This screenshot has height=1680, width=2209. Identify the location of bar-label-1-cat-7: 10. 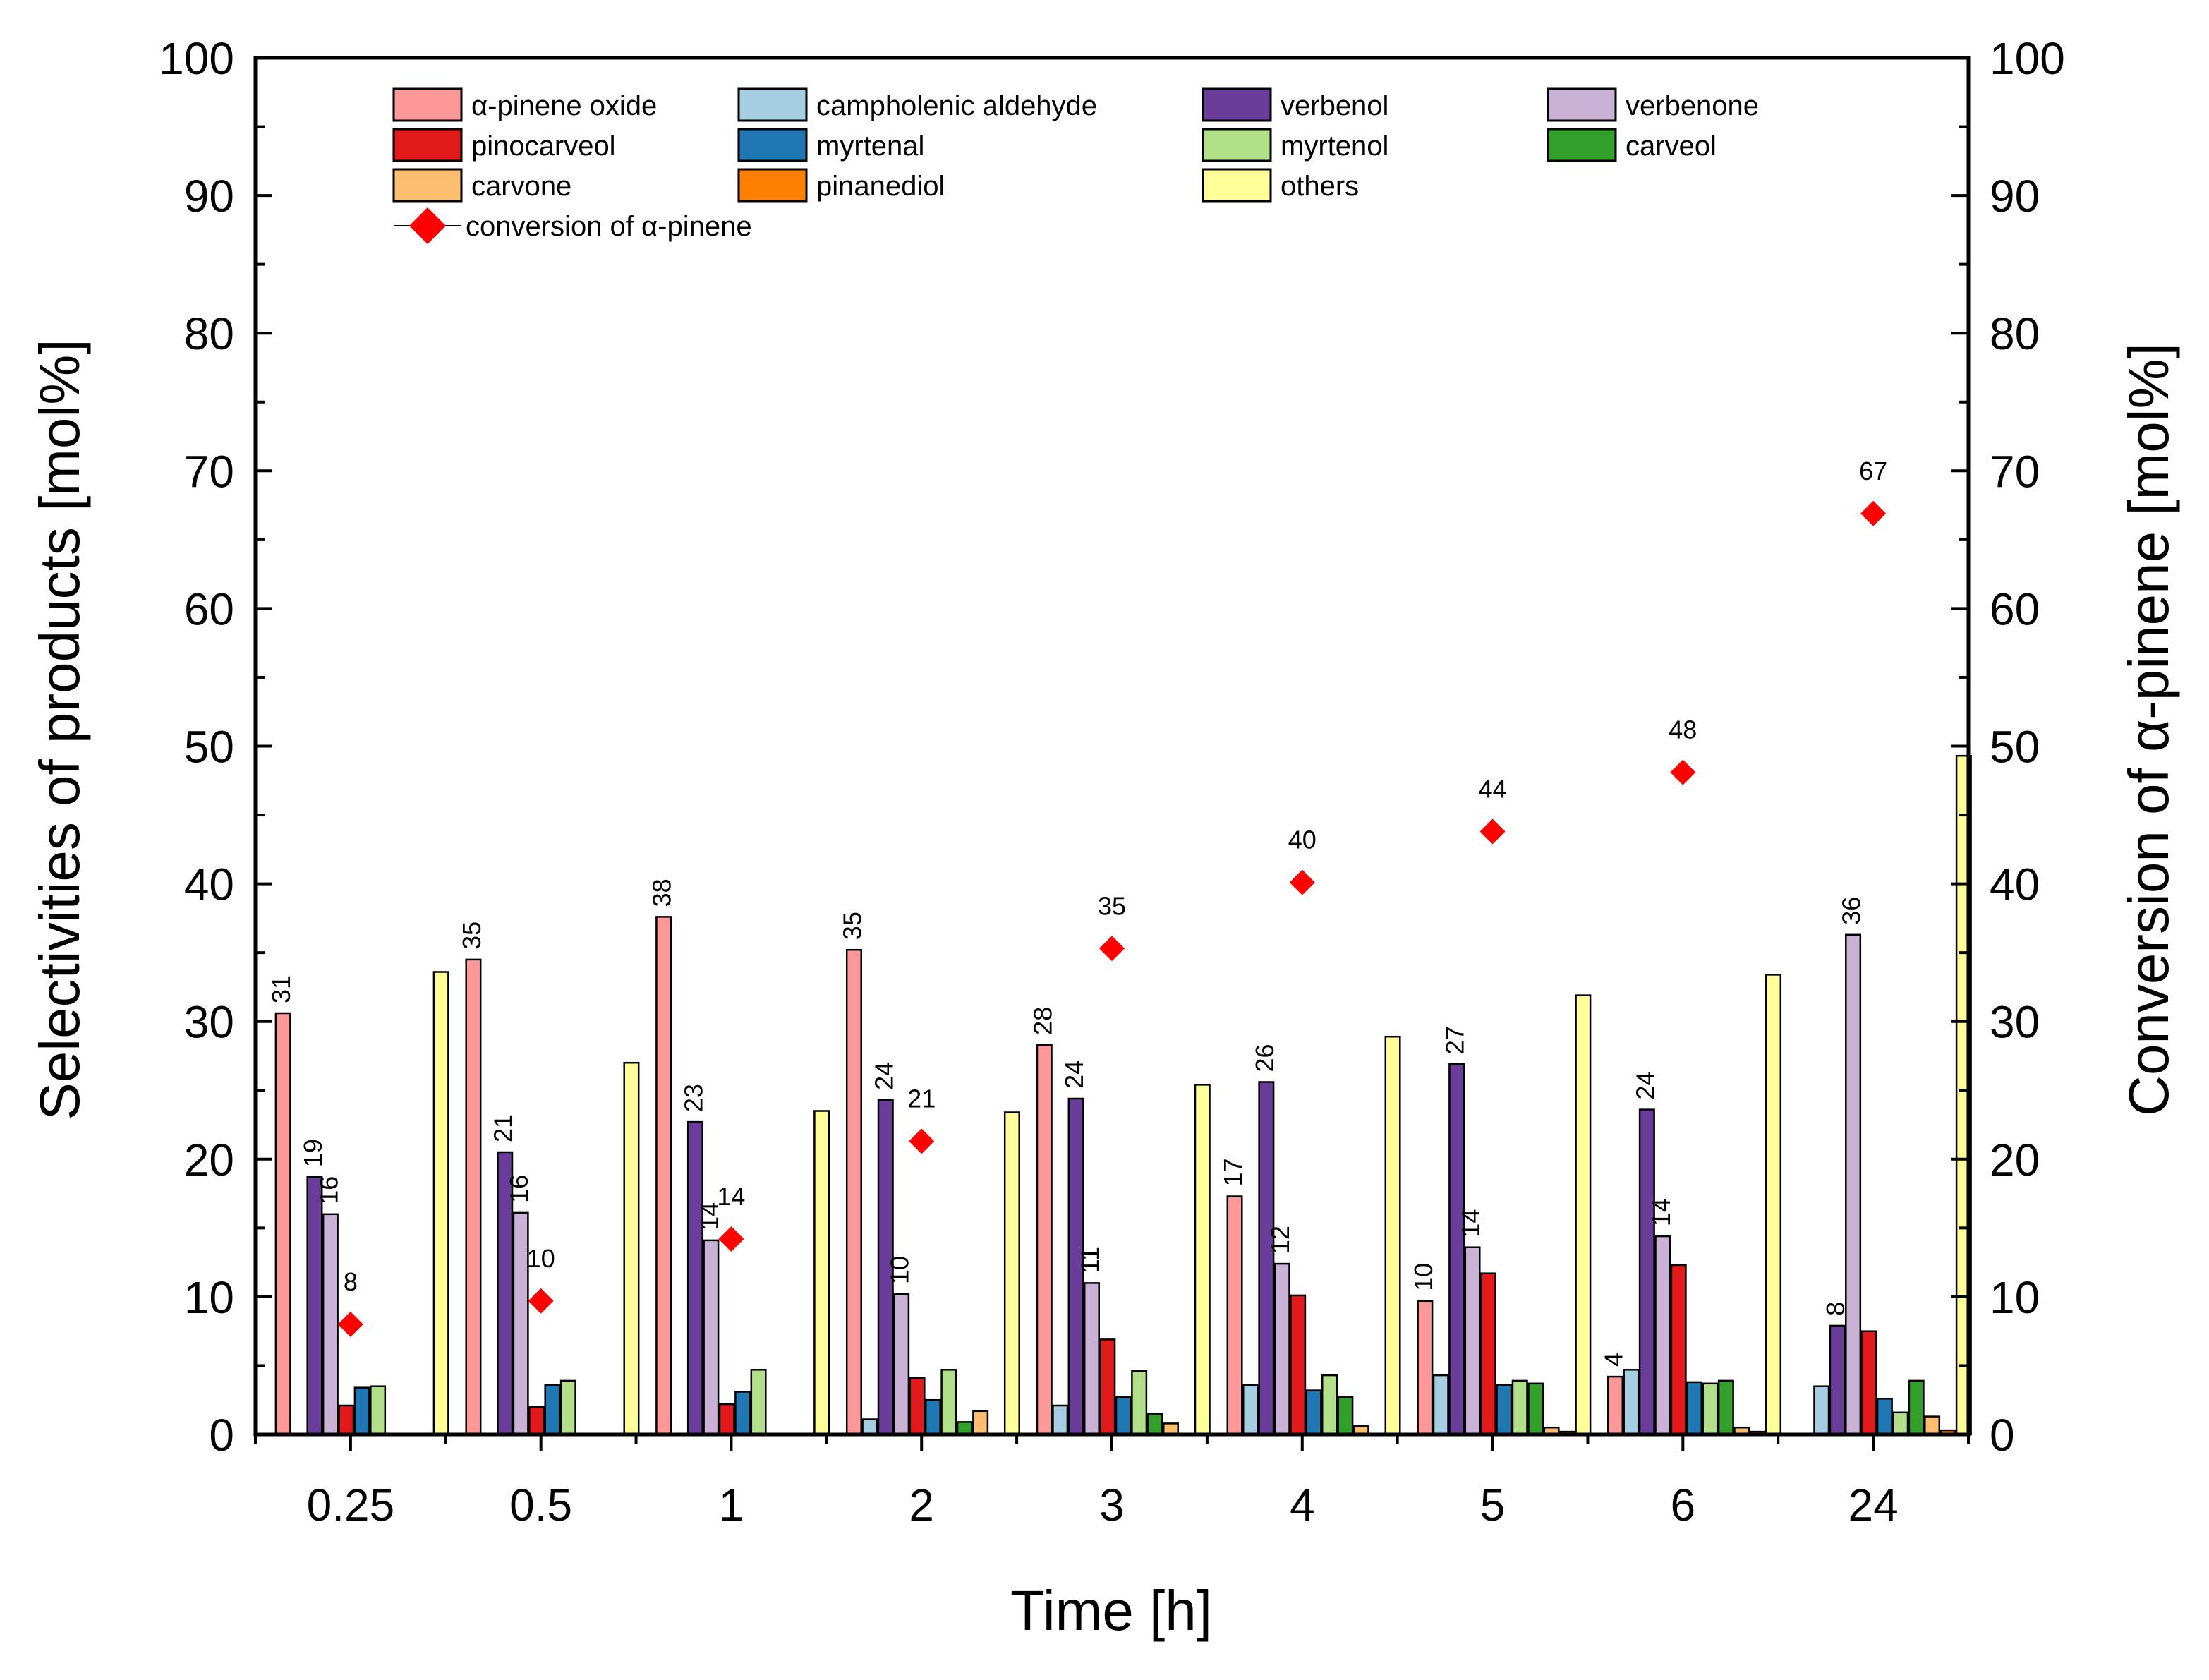
(1423, 1277).